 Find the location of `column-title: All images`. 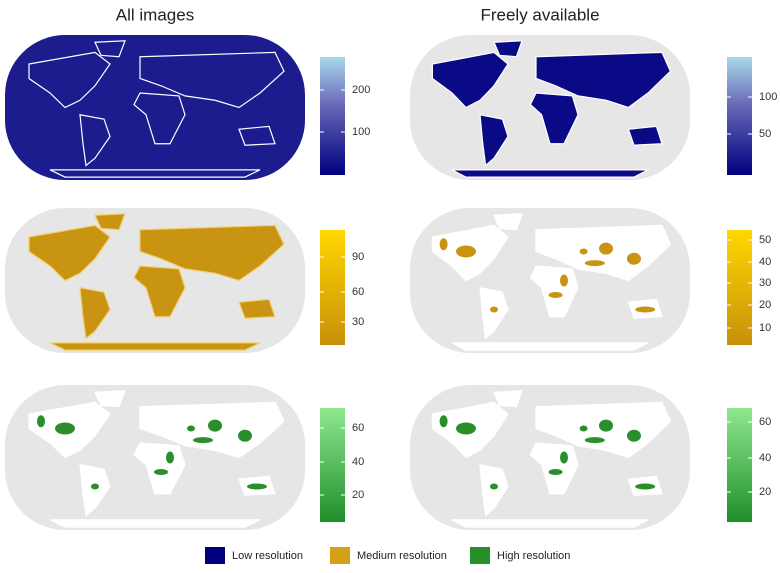

column-title: All images is located at coordinates (155, 14).